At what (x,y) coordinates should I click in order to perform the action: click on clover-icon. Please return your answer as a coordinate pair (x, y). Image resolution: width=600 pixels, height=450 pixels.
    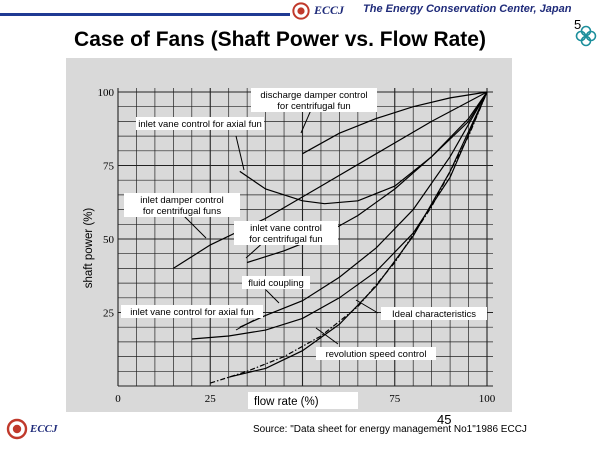
    Looking at the image, I should click on (586, 36).